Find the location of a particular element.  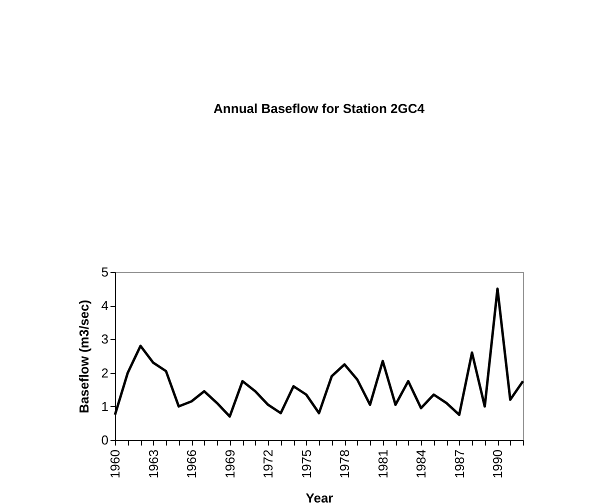

x-axis-title: Year is located at coordinates (320, 497).